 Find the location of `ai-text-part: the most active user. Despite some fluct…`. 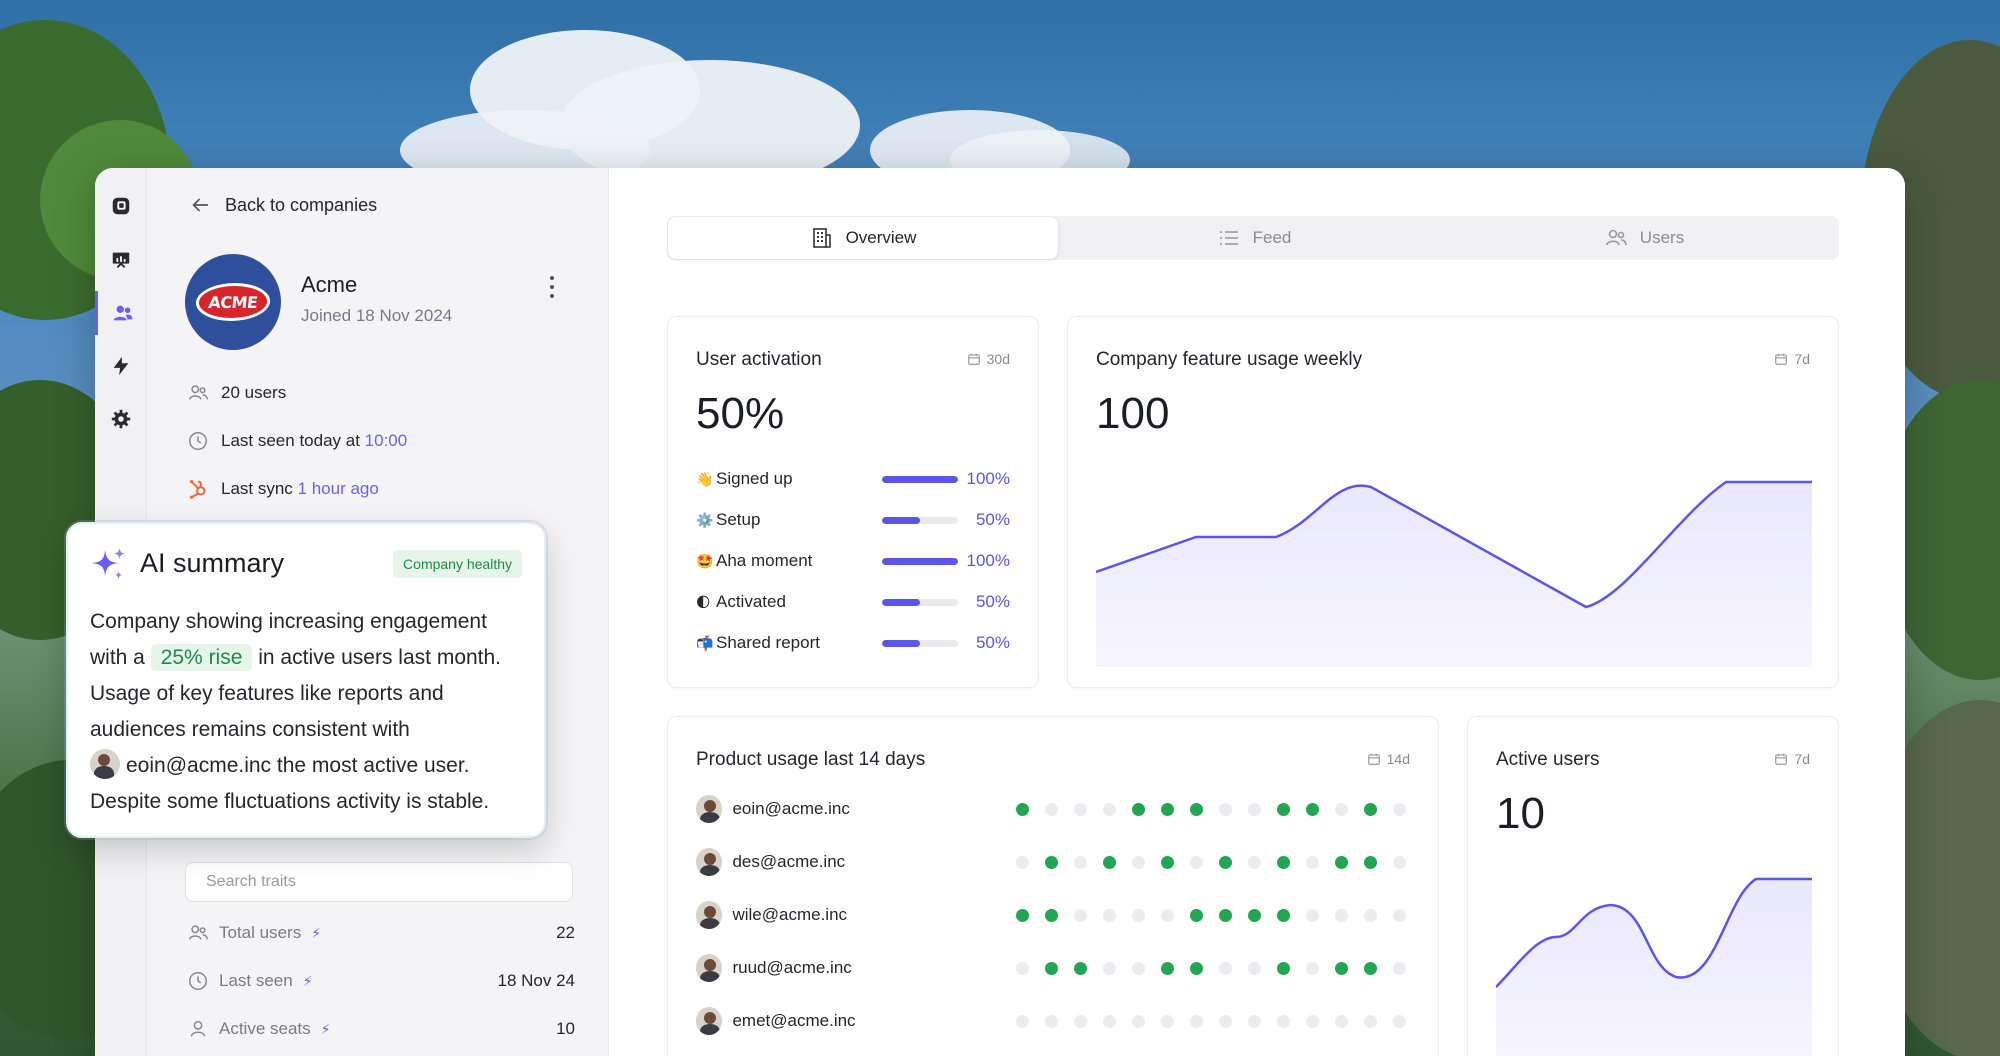

ai-text-part: the most active user. Despite some fluct… is located at coordinates (290, 783).